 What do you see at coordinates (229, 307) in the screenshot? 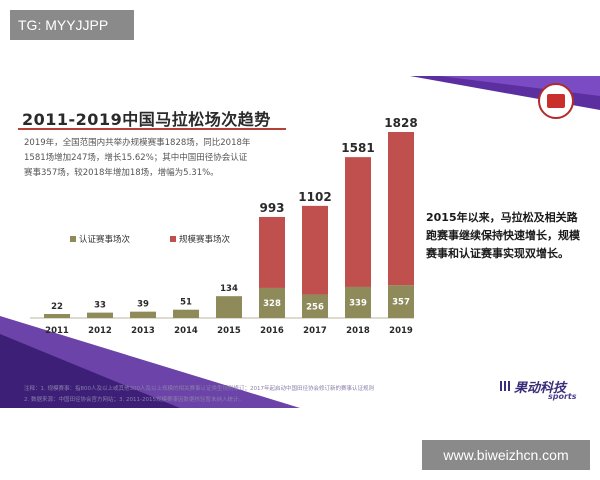
I see `bar-certified-2015` at bounding box center [229, 307].